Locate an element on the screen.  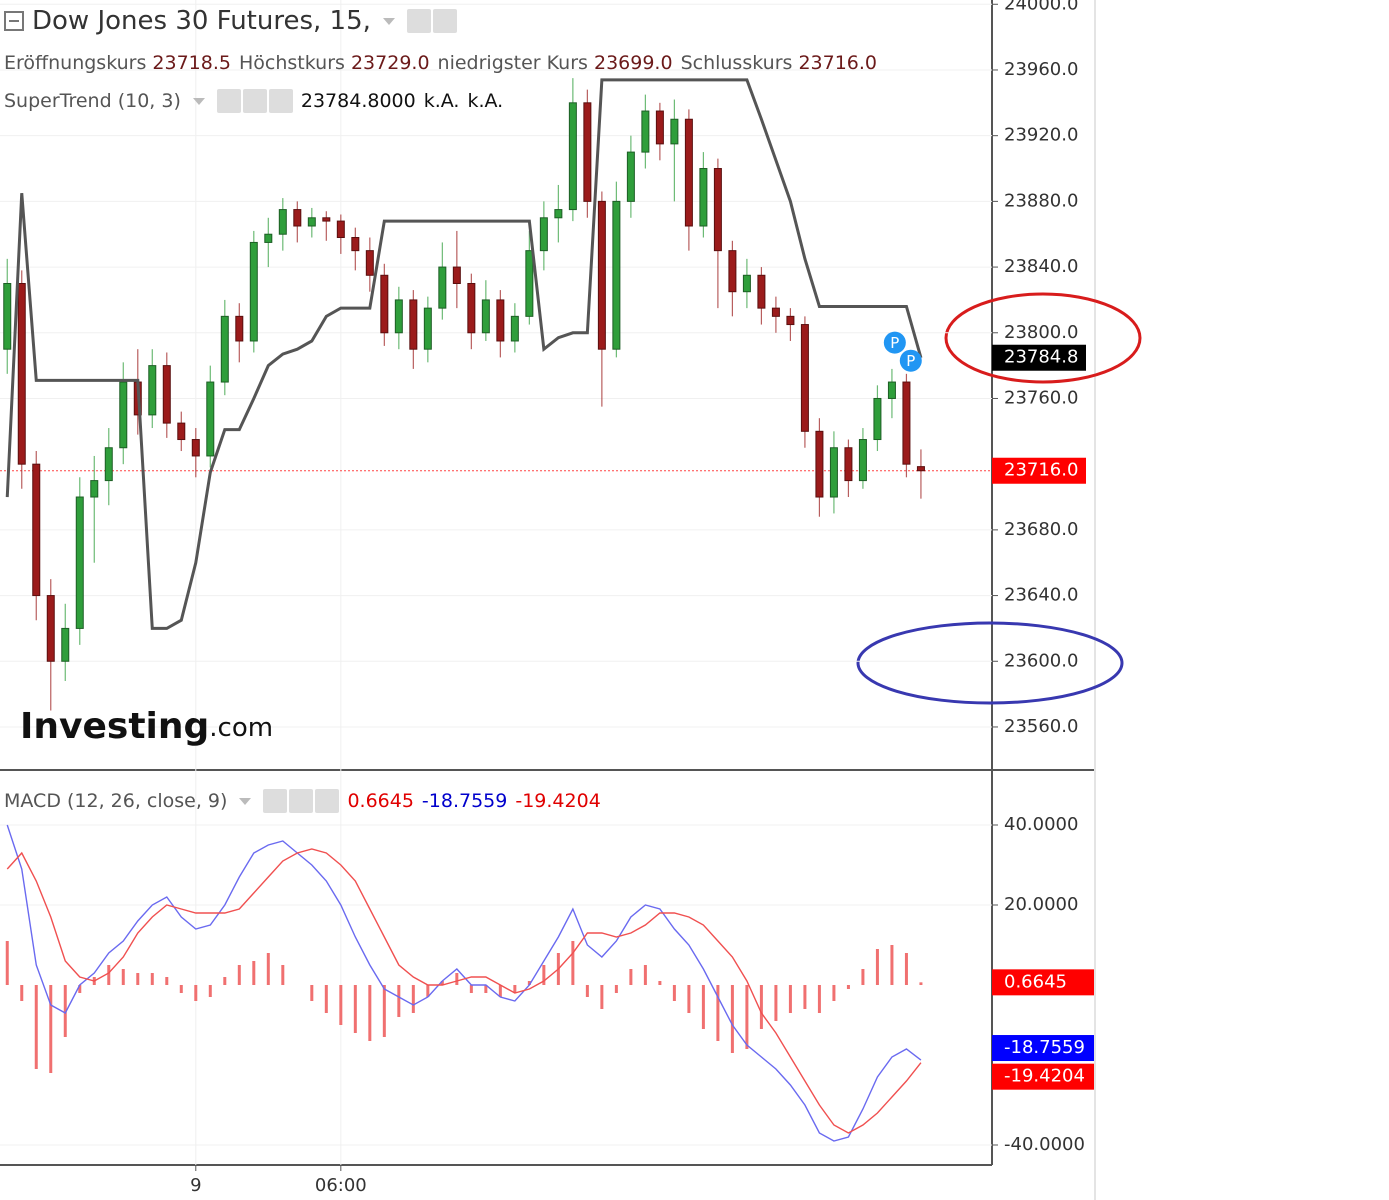
ohlc-item: Schlusskurs 23716.0 is located at coordinates (779, 63).